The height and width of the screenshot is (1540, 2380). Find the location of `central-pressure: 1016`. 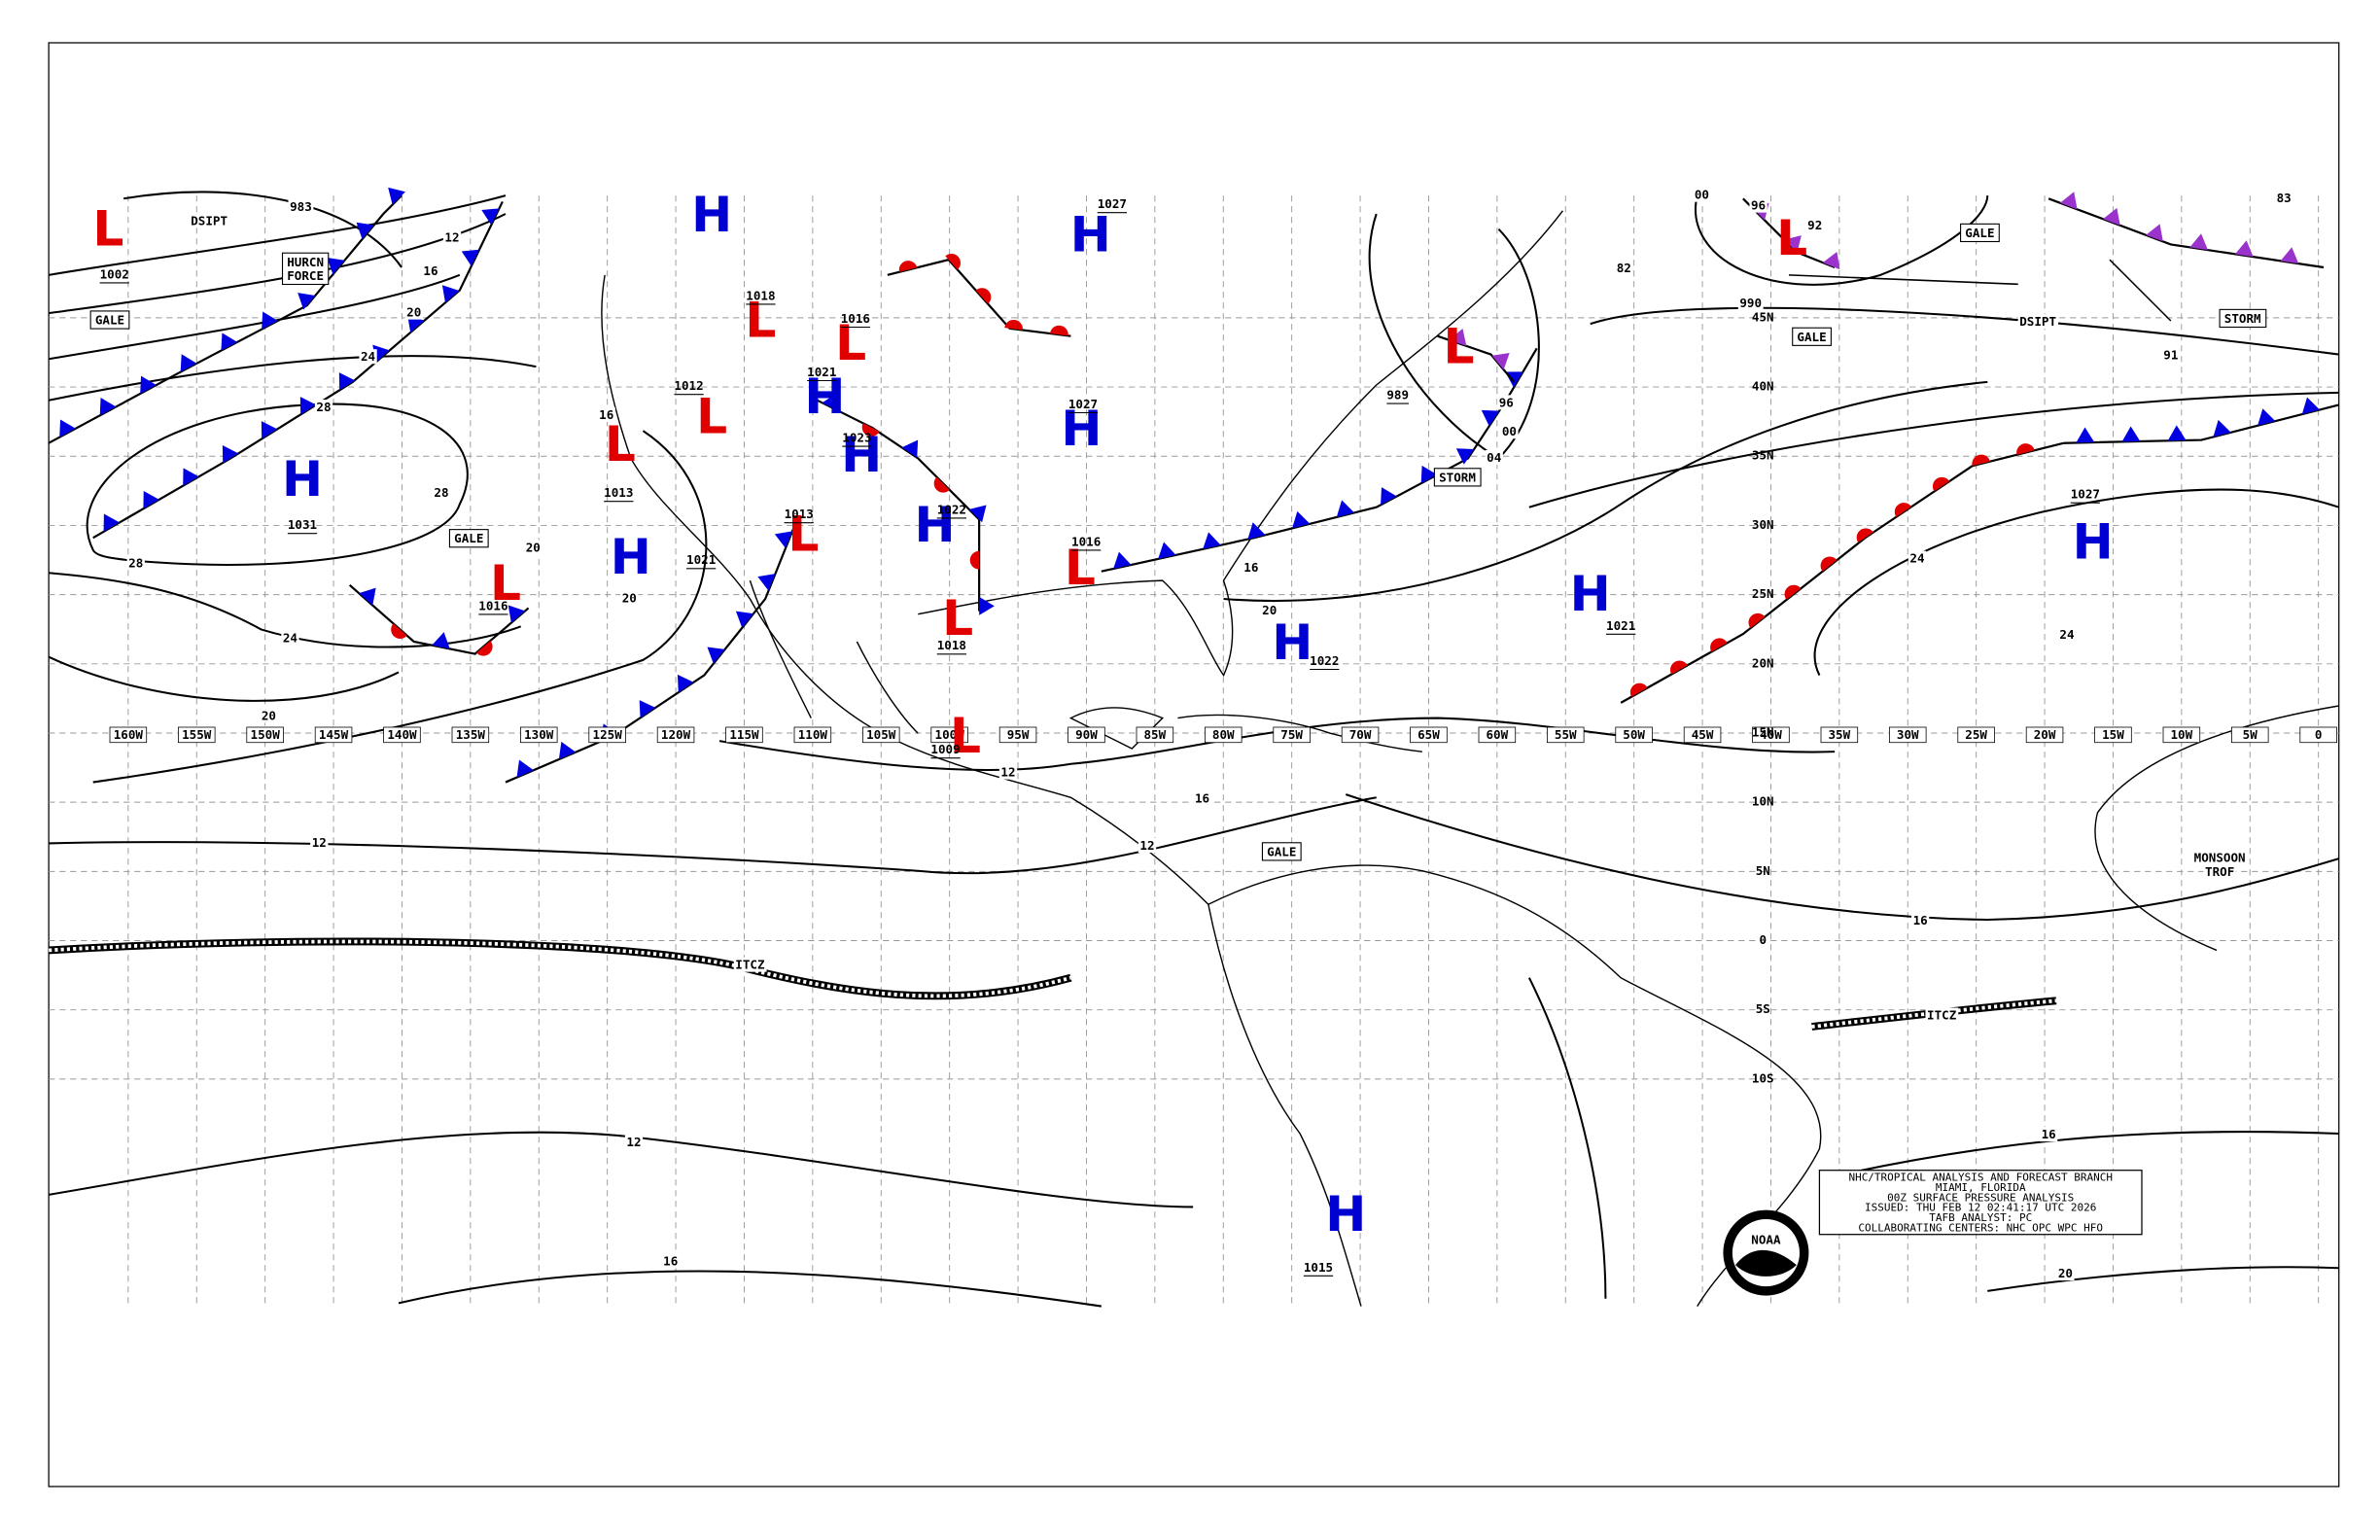

central-pressure: 1016 is located at coordinates (1086, 541).